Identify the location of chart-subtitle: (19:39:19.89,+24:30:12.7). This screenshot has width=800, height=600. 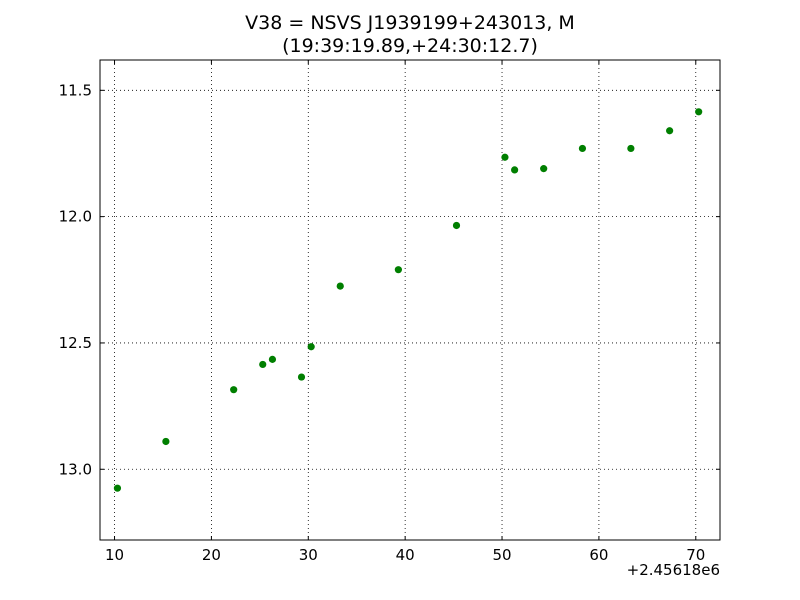
(410, 46).